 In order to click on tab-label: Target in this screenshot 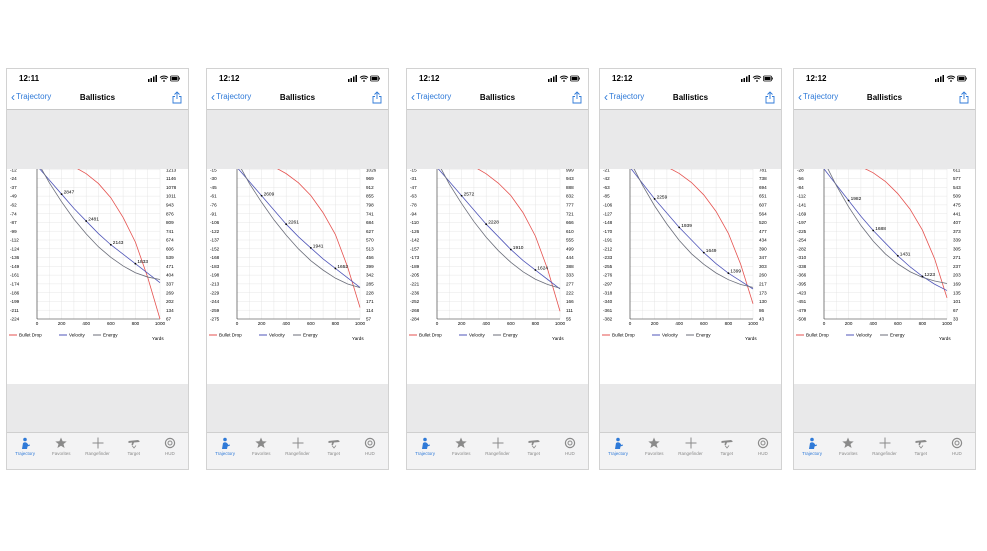, I will do `click(920, 453)`.